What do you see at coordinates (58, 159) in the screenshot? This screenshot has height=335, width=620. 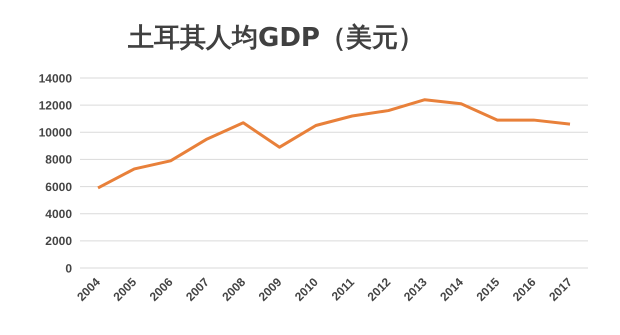 I see `y-tick-label: 8000` at bounding box center [58, 159].